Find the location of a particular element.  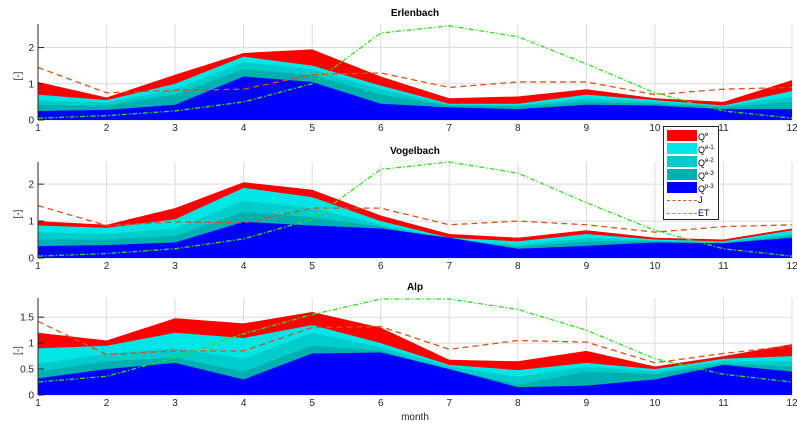

legend-label: Qe-2 is located at coordinates (706, 163).